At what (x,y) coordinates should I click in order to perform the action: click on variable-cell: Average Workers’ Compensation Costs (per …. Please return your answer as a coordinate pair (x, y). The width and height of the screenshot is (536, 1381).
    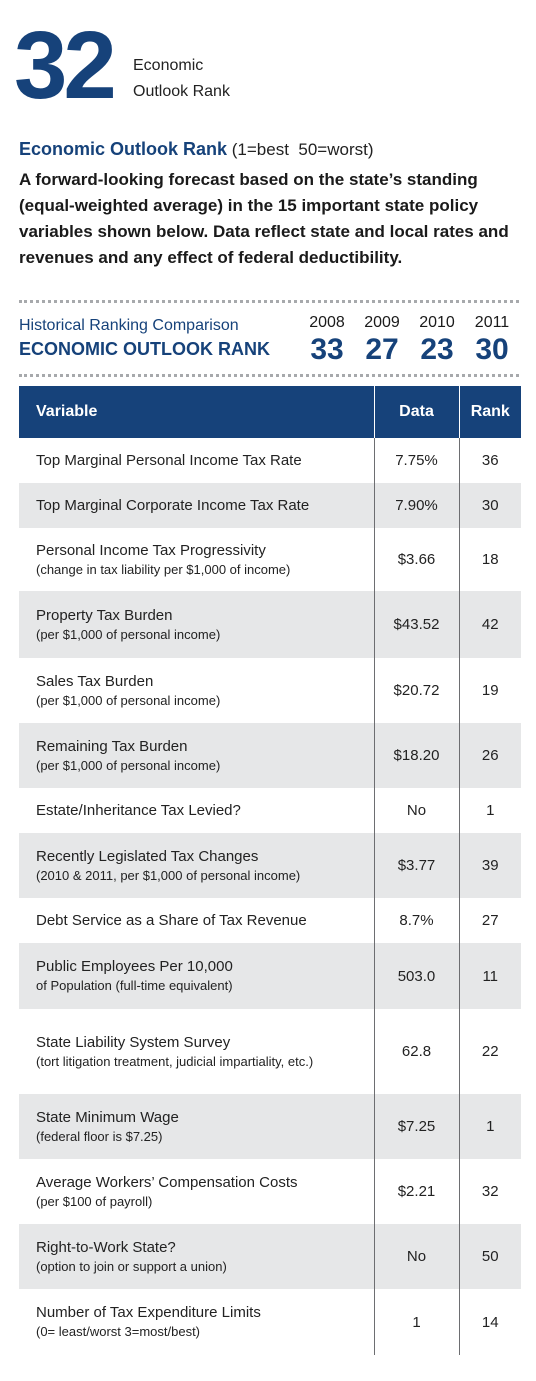
    Looking at the image, I should click on (196, 1191).